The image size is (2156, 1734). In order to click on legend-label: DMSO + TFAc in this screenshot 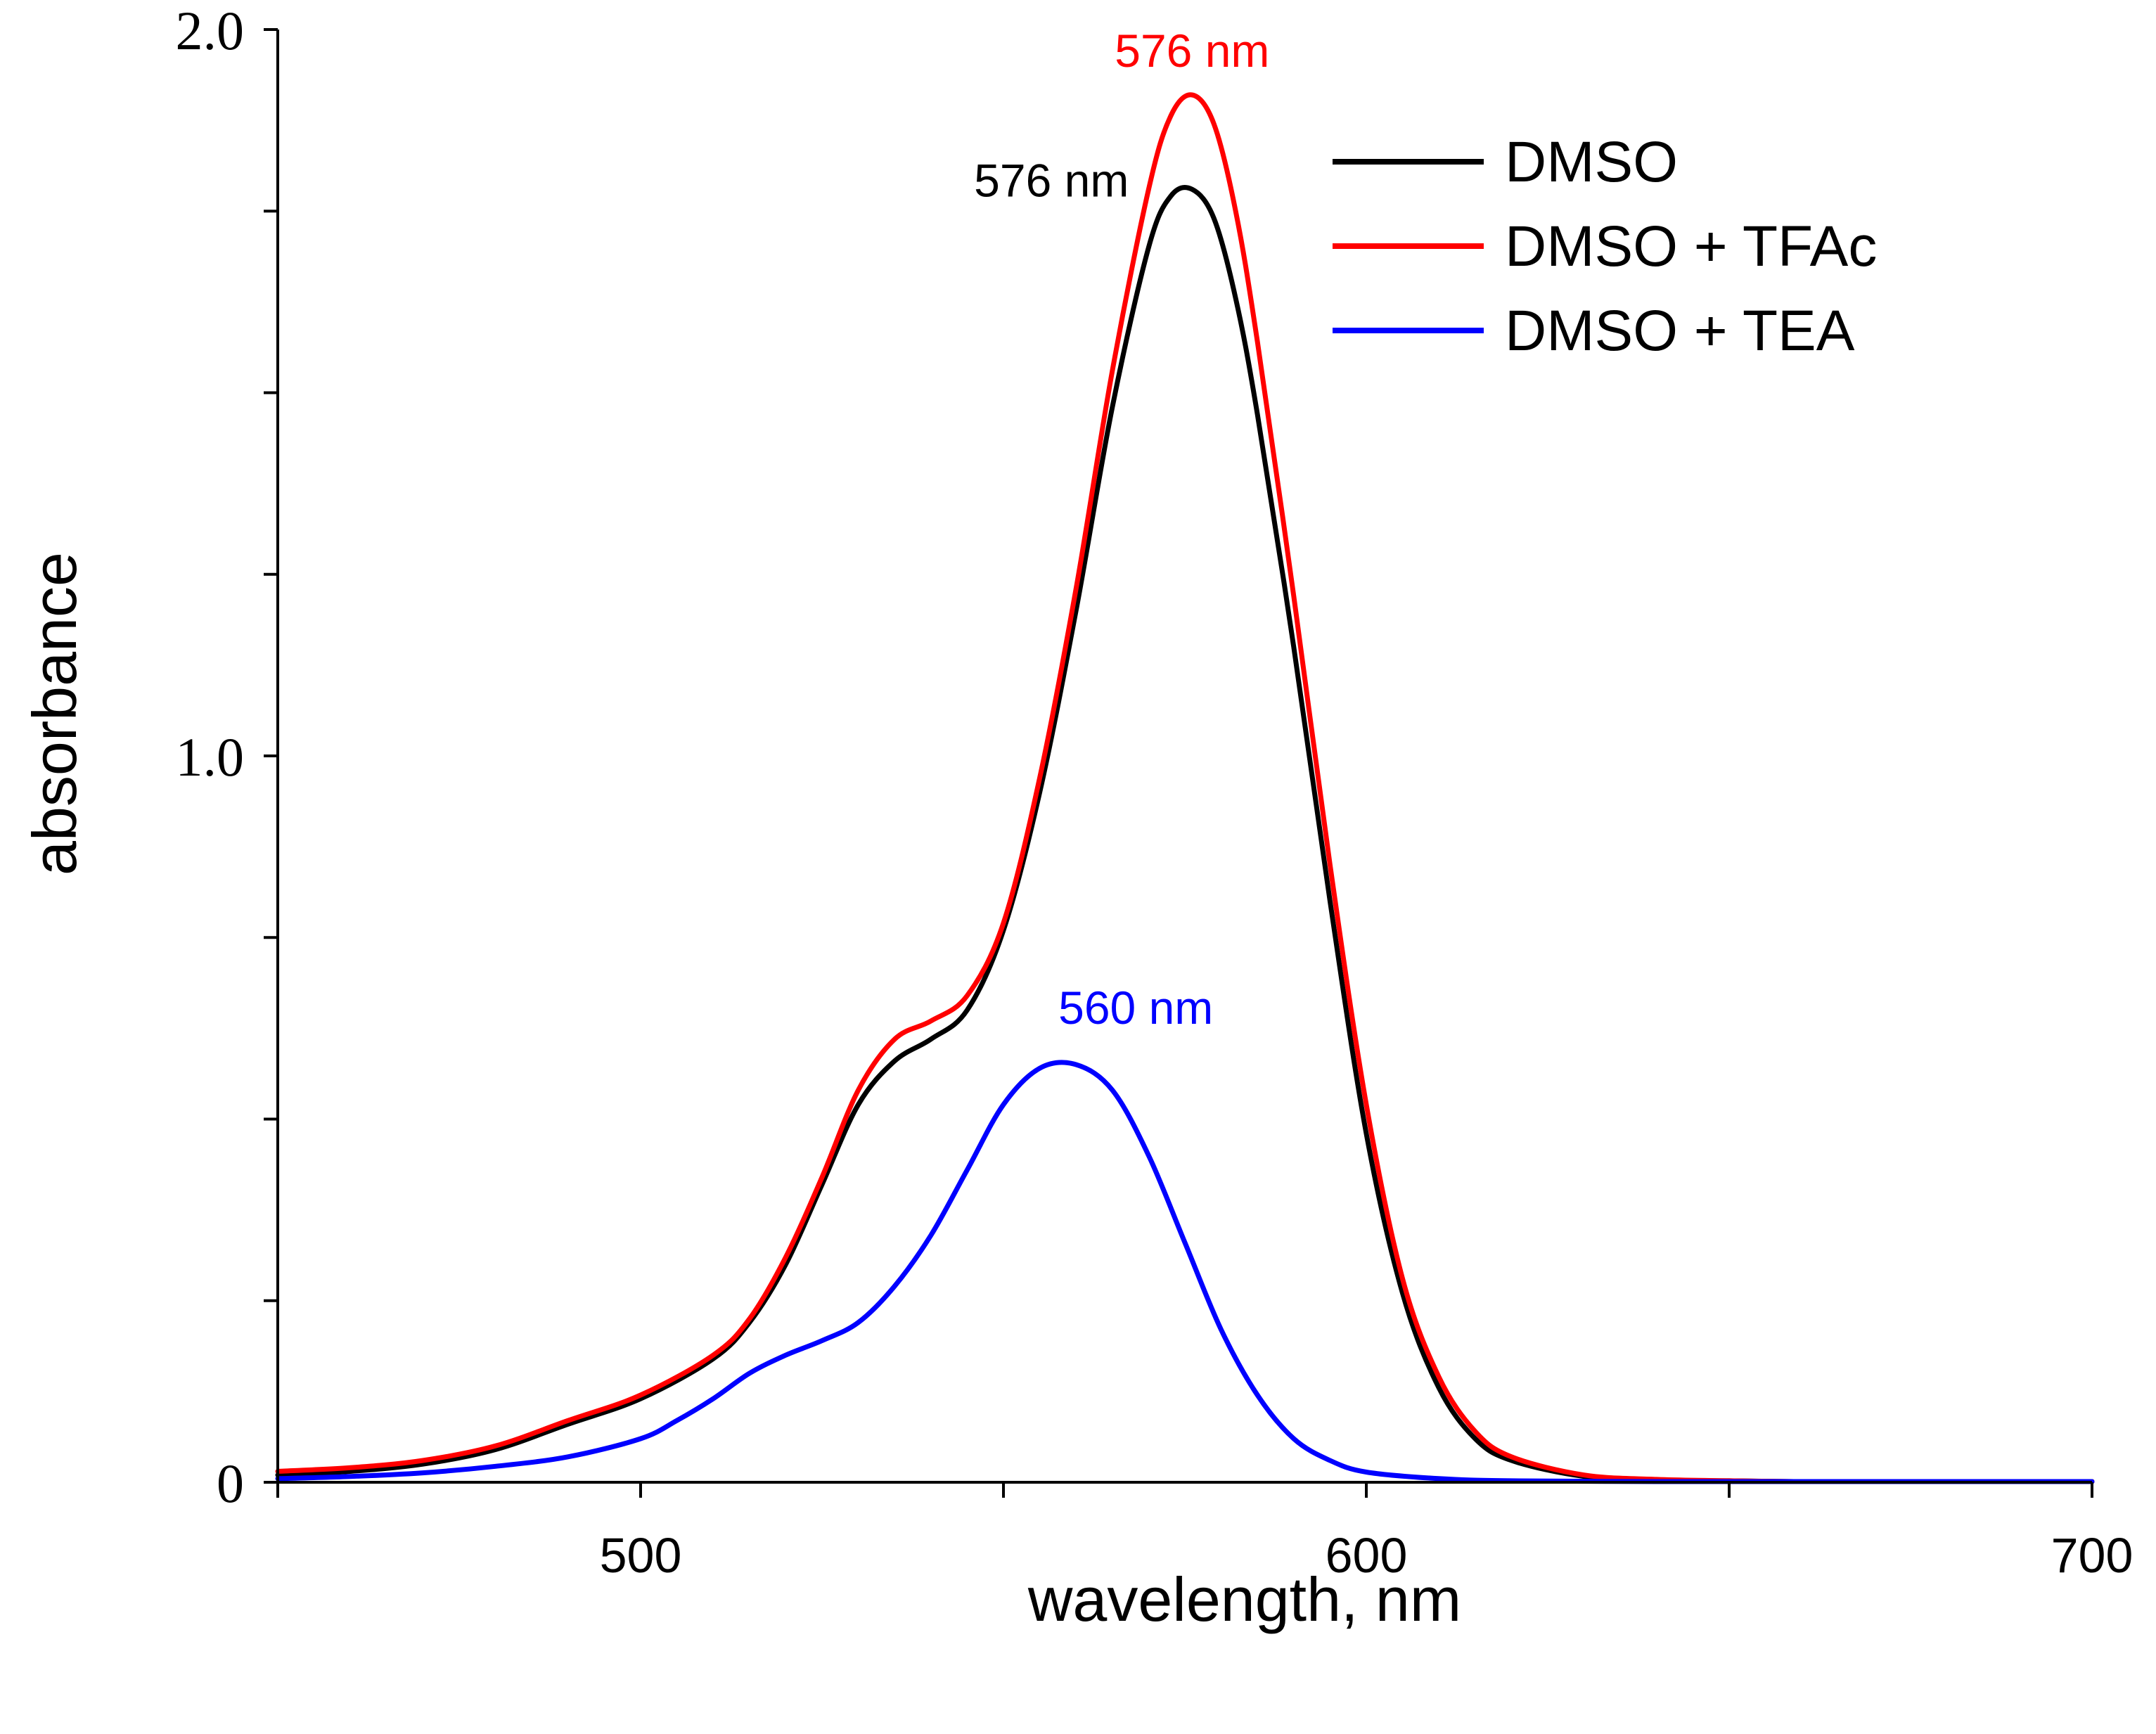, I will do `click(1691, 246)`.